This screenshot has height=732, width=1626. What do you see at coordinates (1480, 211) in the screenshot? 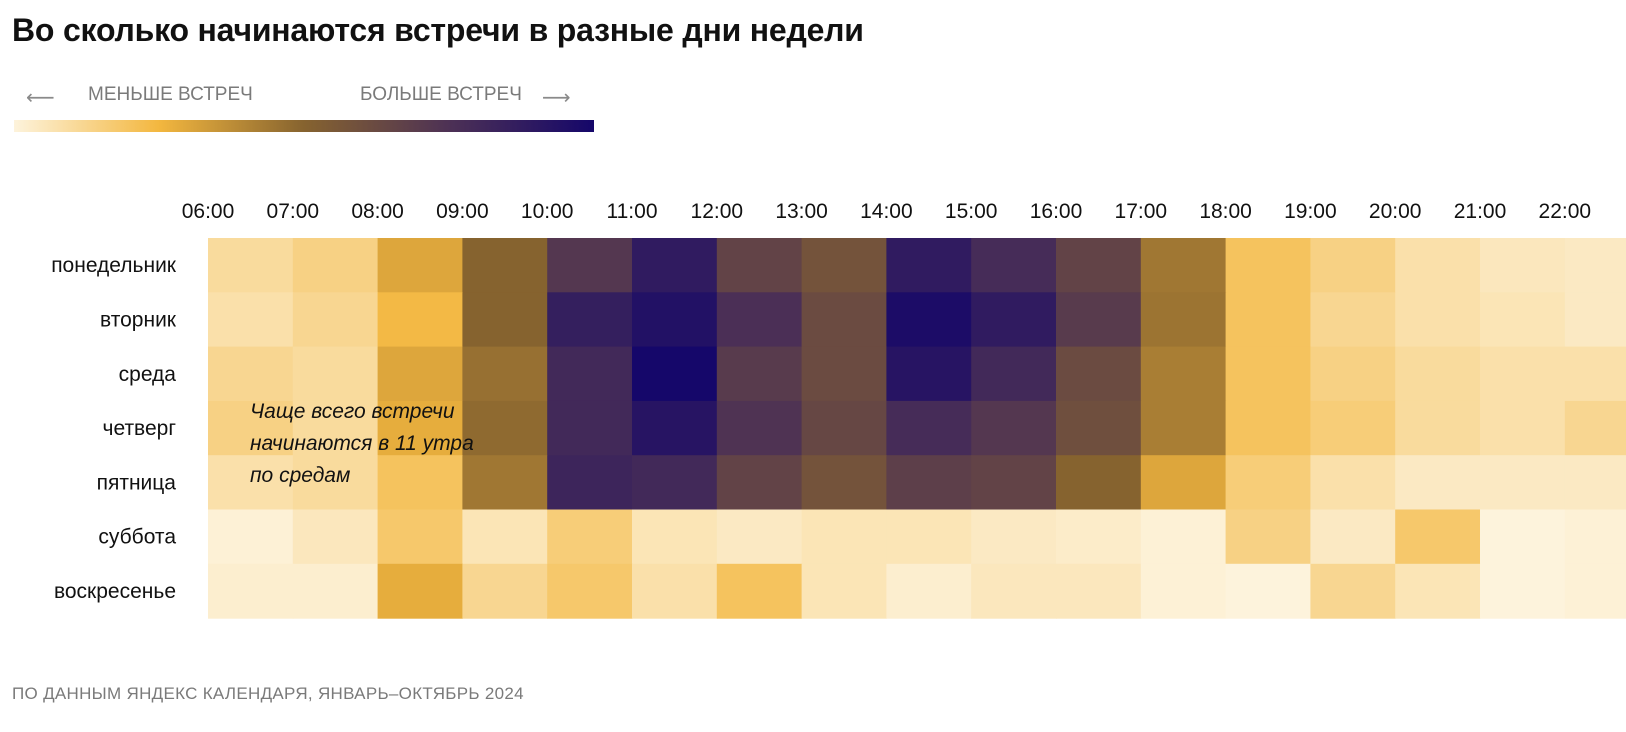
I see `x-tick-label: 21:00` at bounding box center [1480, 211].